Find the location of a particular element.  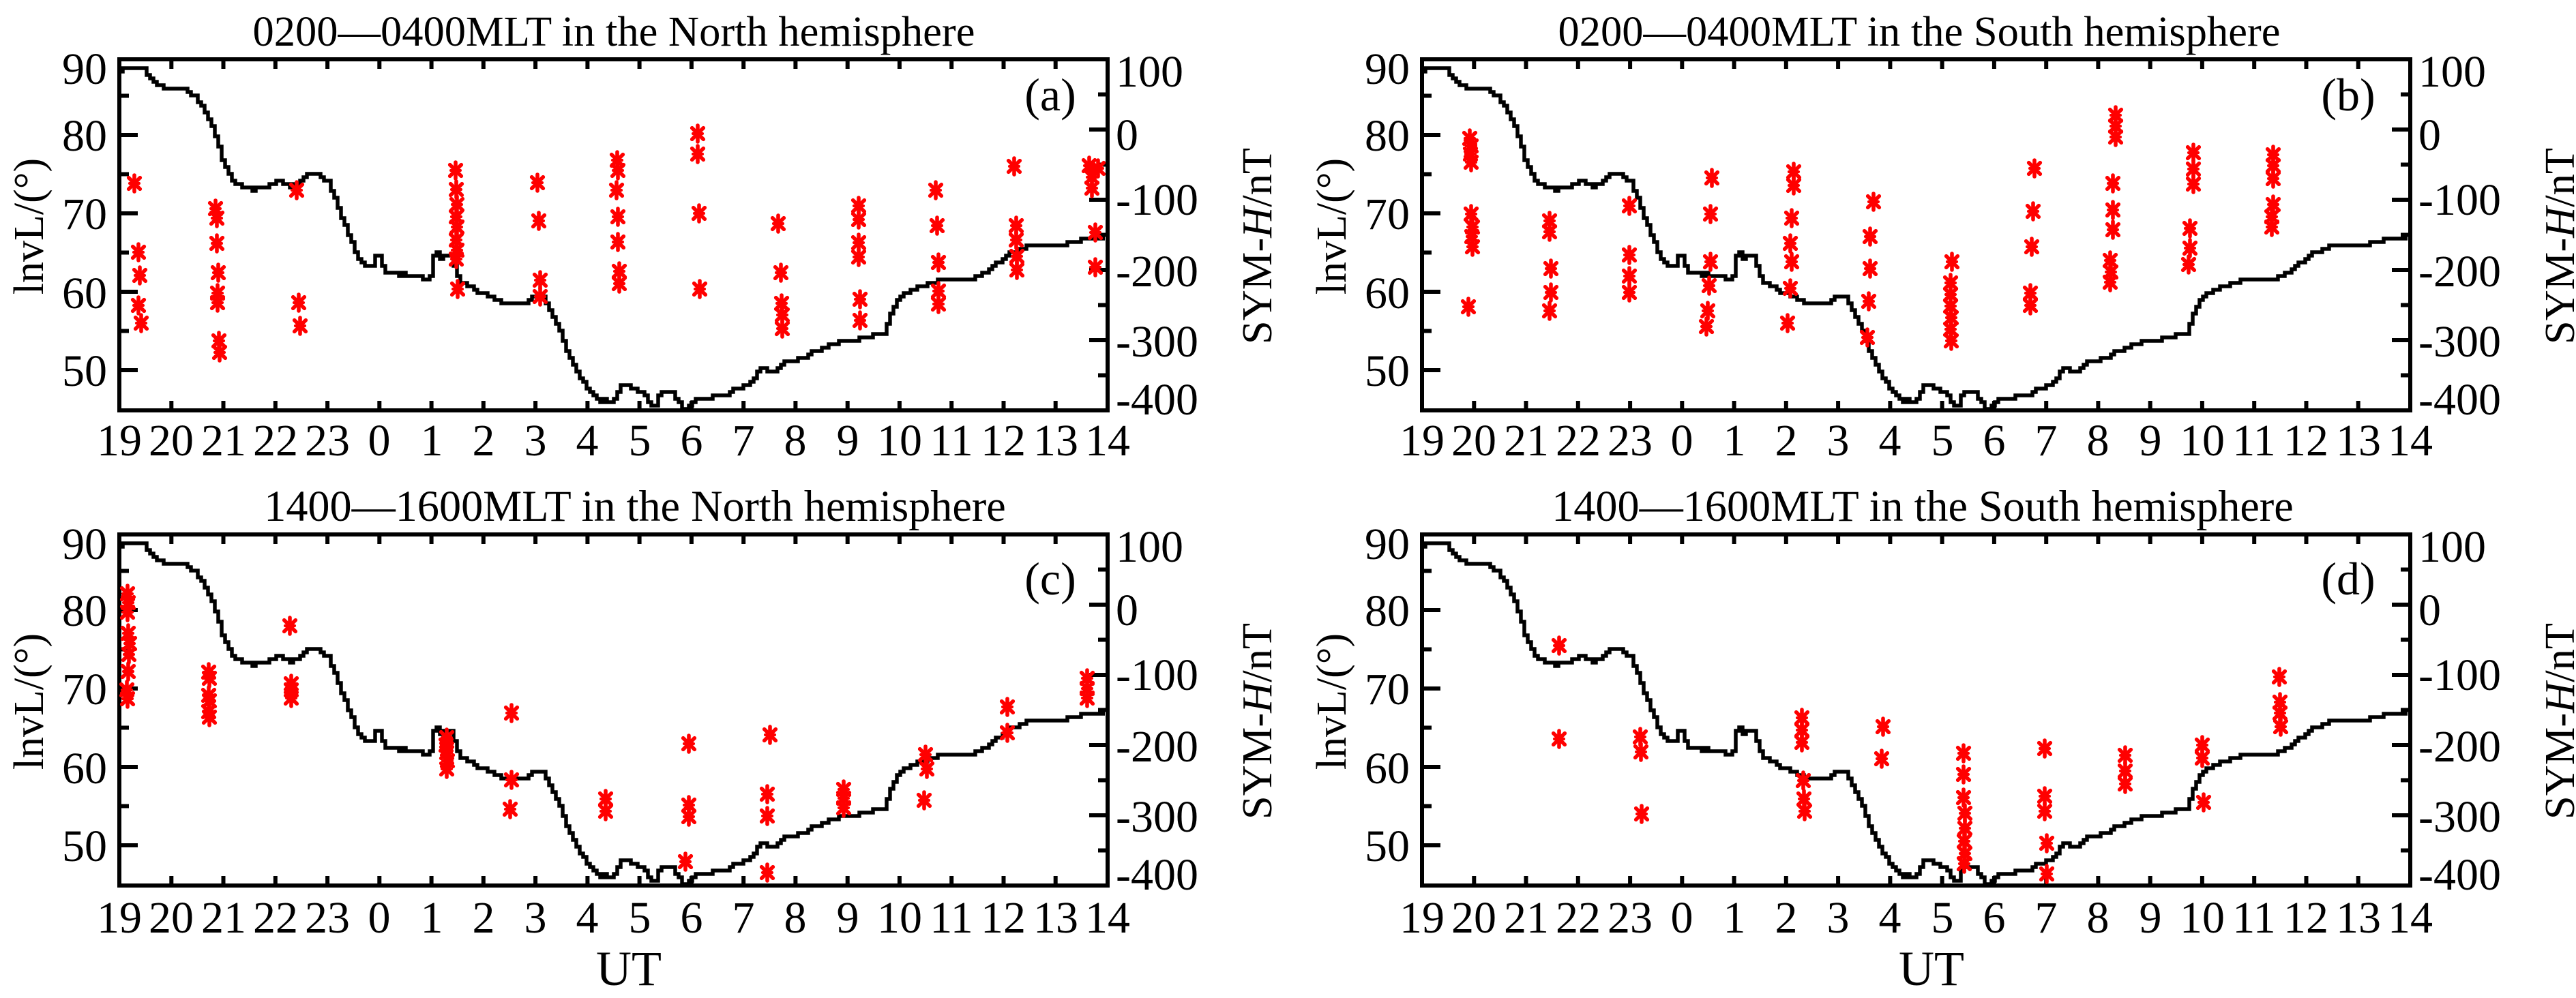

svg-text: 60 is located at coordinates (84, 293).